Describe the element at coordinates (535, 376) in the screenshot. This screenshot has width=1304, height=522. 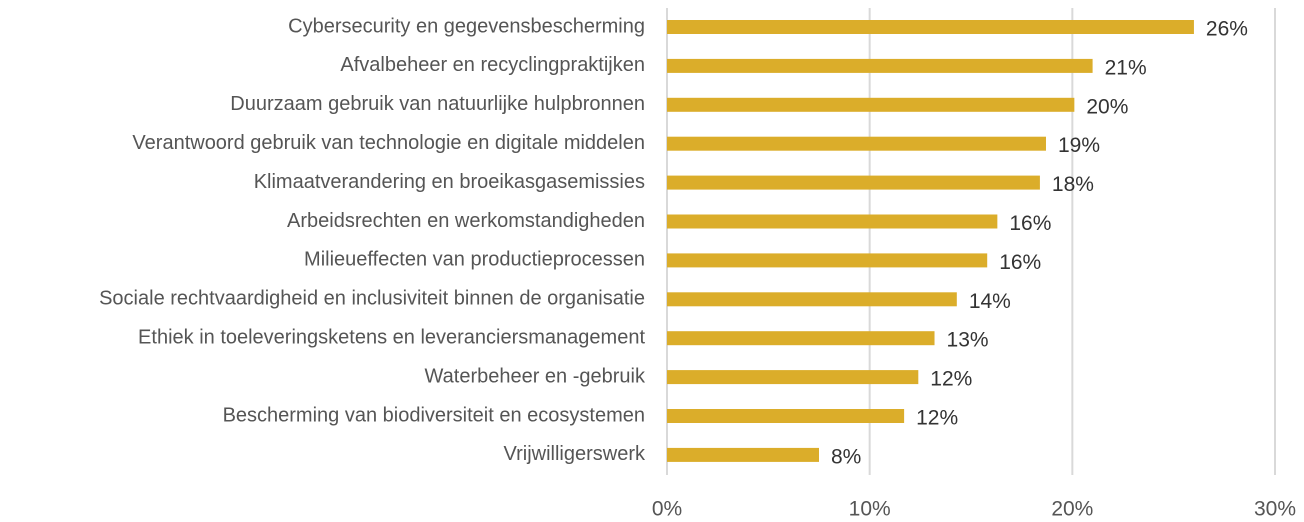
I see `y-tick-label: Waterbeheer en -gebruik` at that location.